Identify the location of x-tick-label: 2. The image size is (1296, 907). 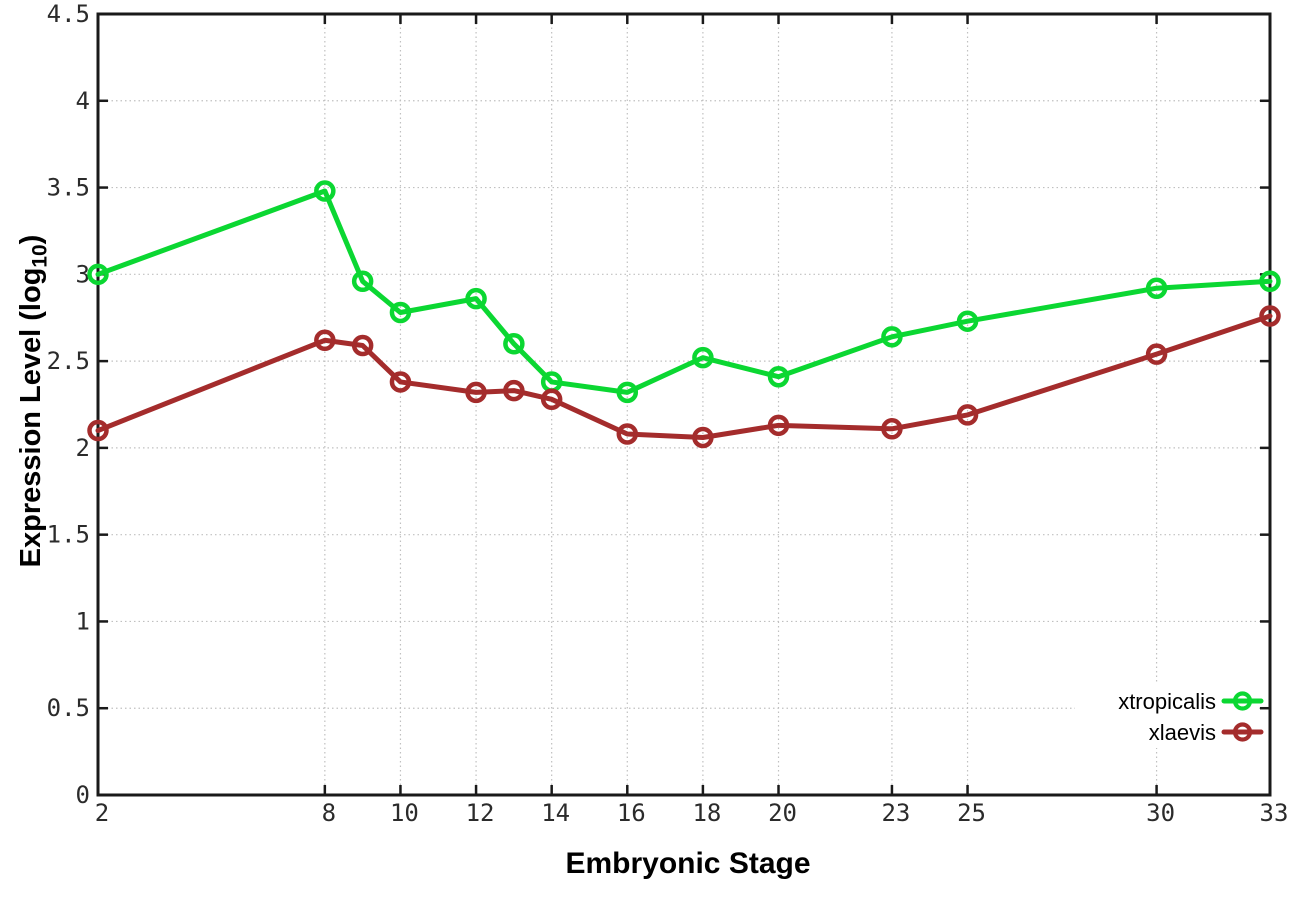
(102, 813).